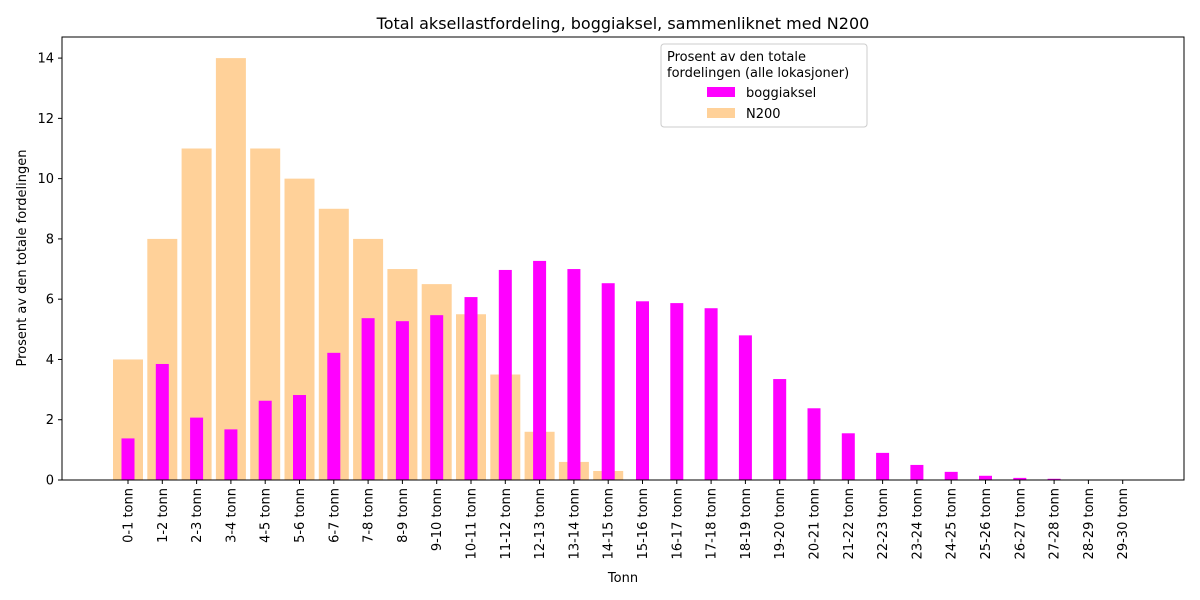 The width and height of the screenshot is (1200, 600). What do you see at coordinates (1089, 523) in the screenshot?
I see `x-tick-label: 28-29 tonn` at bounding box center [1089, 523].